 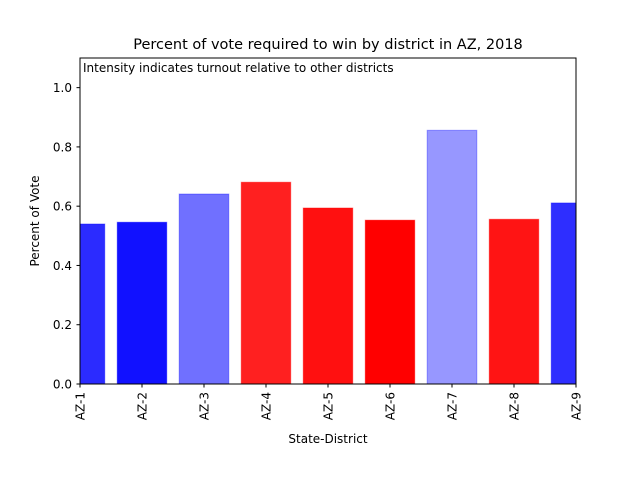 I want to click on x-tick-label: AZ-4, so click(x=267, y=406).